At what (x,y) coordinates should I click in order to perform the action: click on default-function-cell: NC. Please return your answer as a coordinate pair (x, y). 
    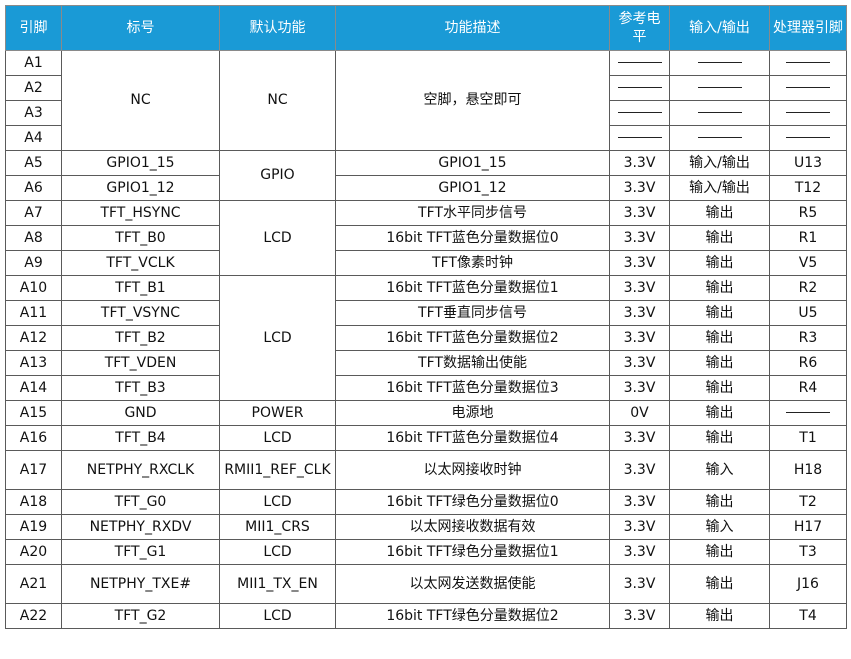
    Looking at the image, I should click on (277, 100).